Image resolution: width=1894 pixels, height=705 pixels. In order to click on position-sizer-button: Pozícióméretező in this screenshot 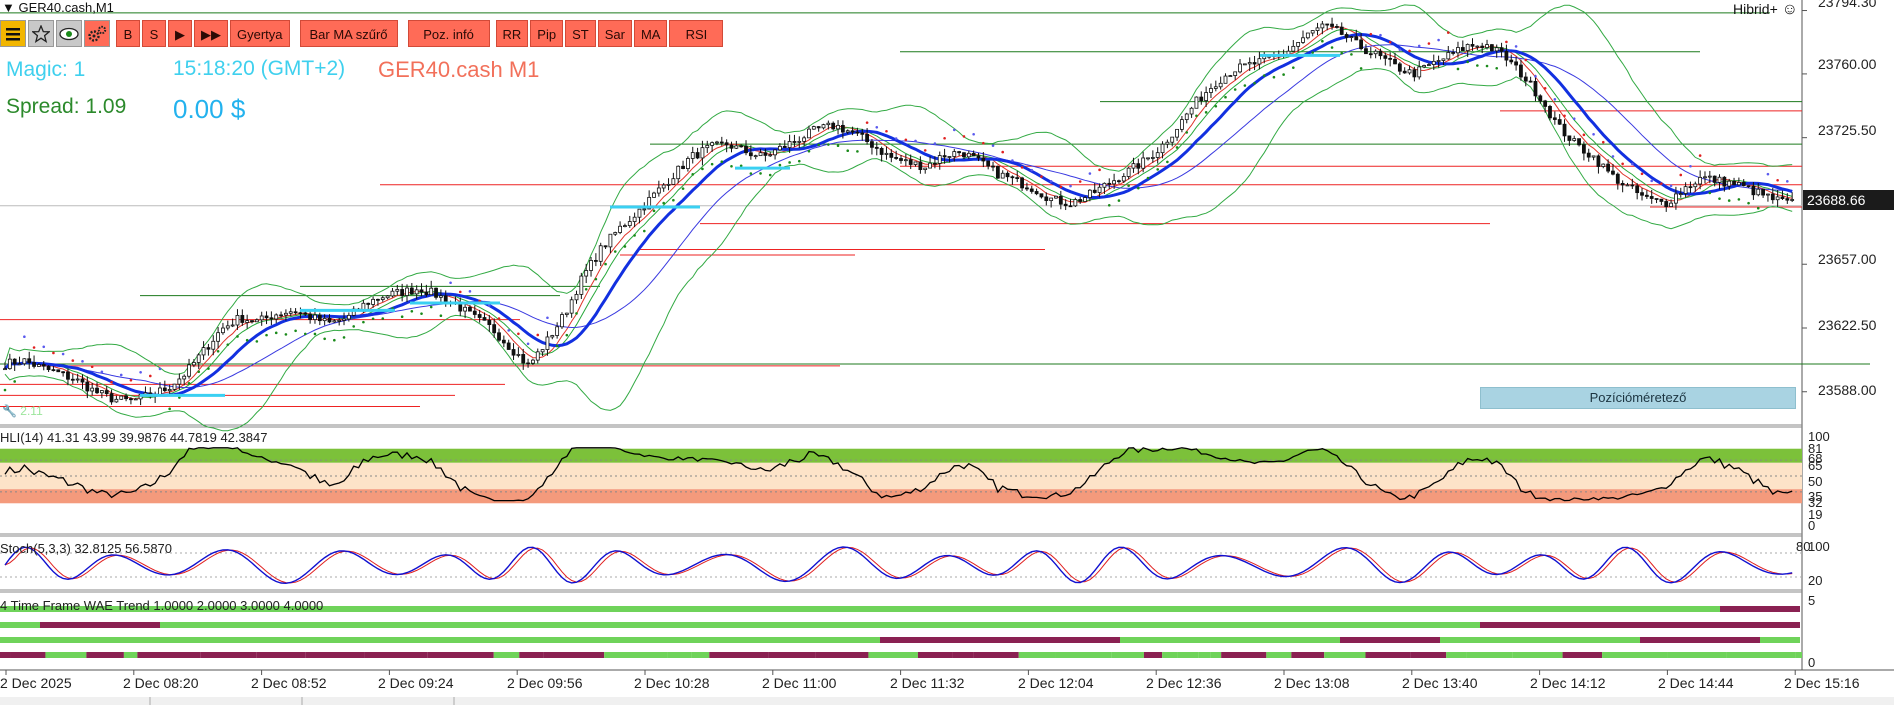, I will do `click(1638, 398)`.